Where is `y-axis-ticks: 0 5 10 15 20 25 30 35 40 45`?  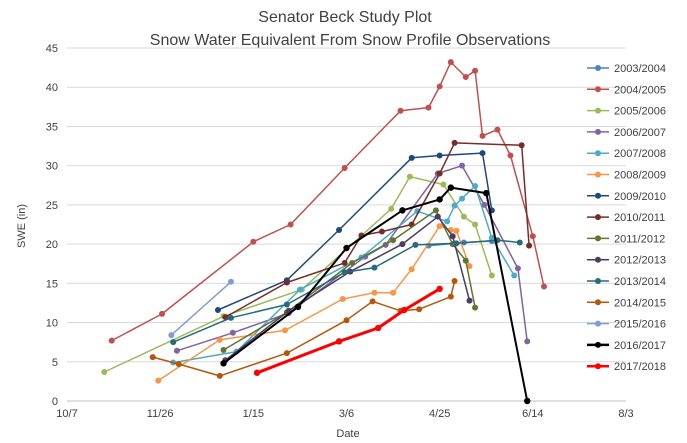
y-axis-ticks: 0 5 10 15 20 25 30 35 40 45 is located at coordinates (52, 225).